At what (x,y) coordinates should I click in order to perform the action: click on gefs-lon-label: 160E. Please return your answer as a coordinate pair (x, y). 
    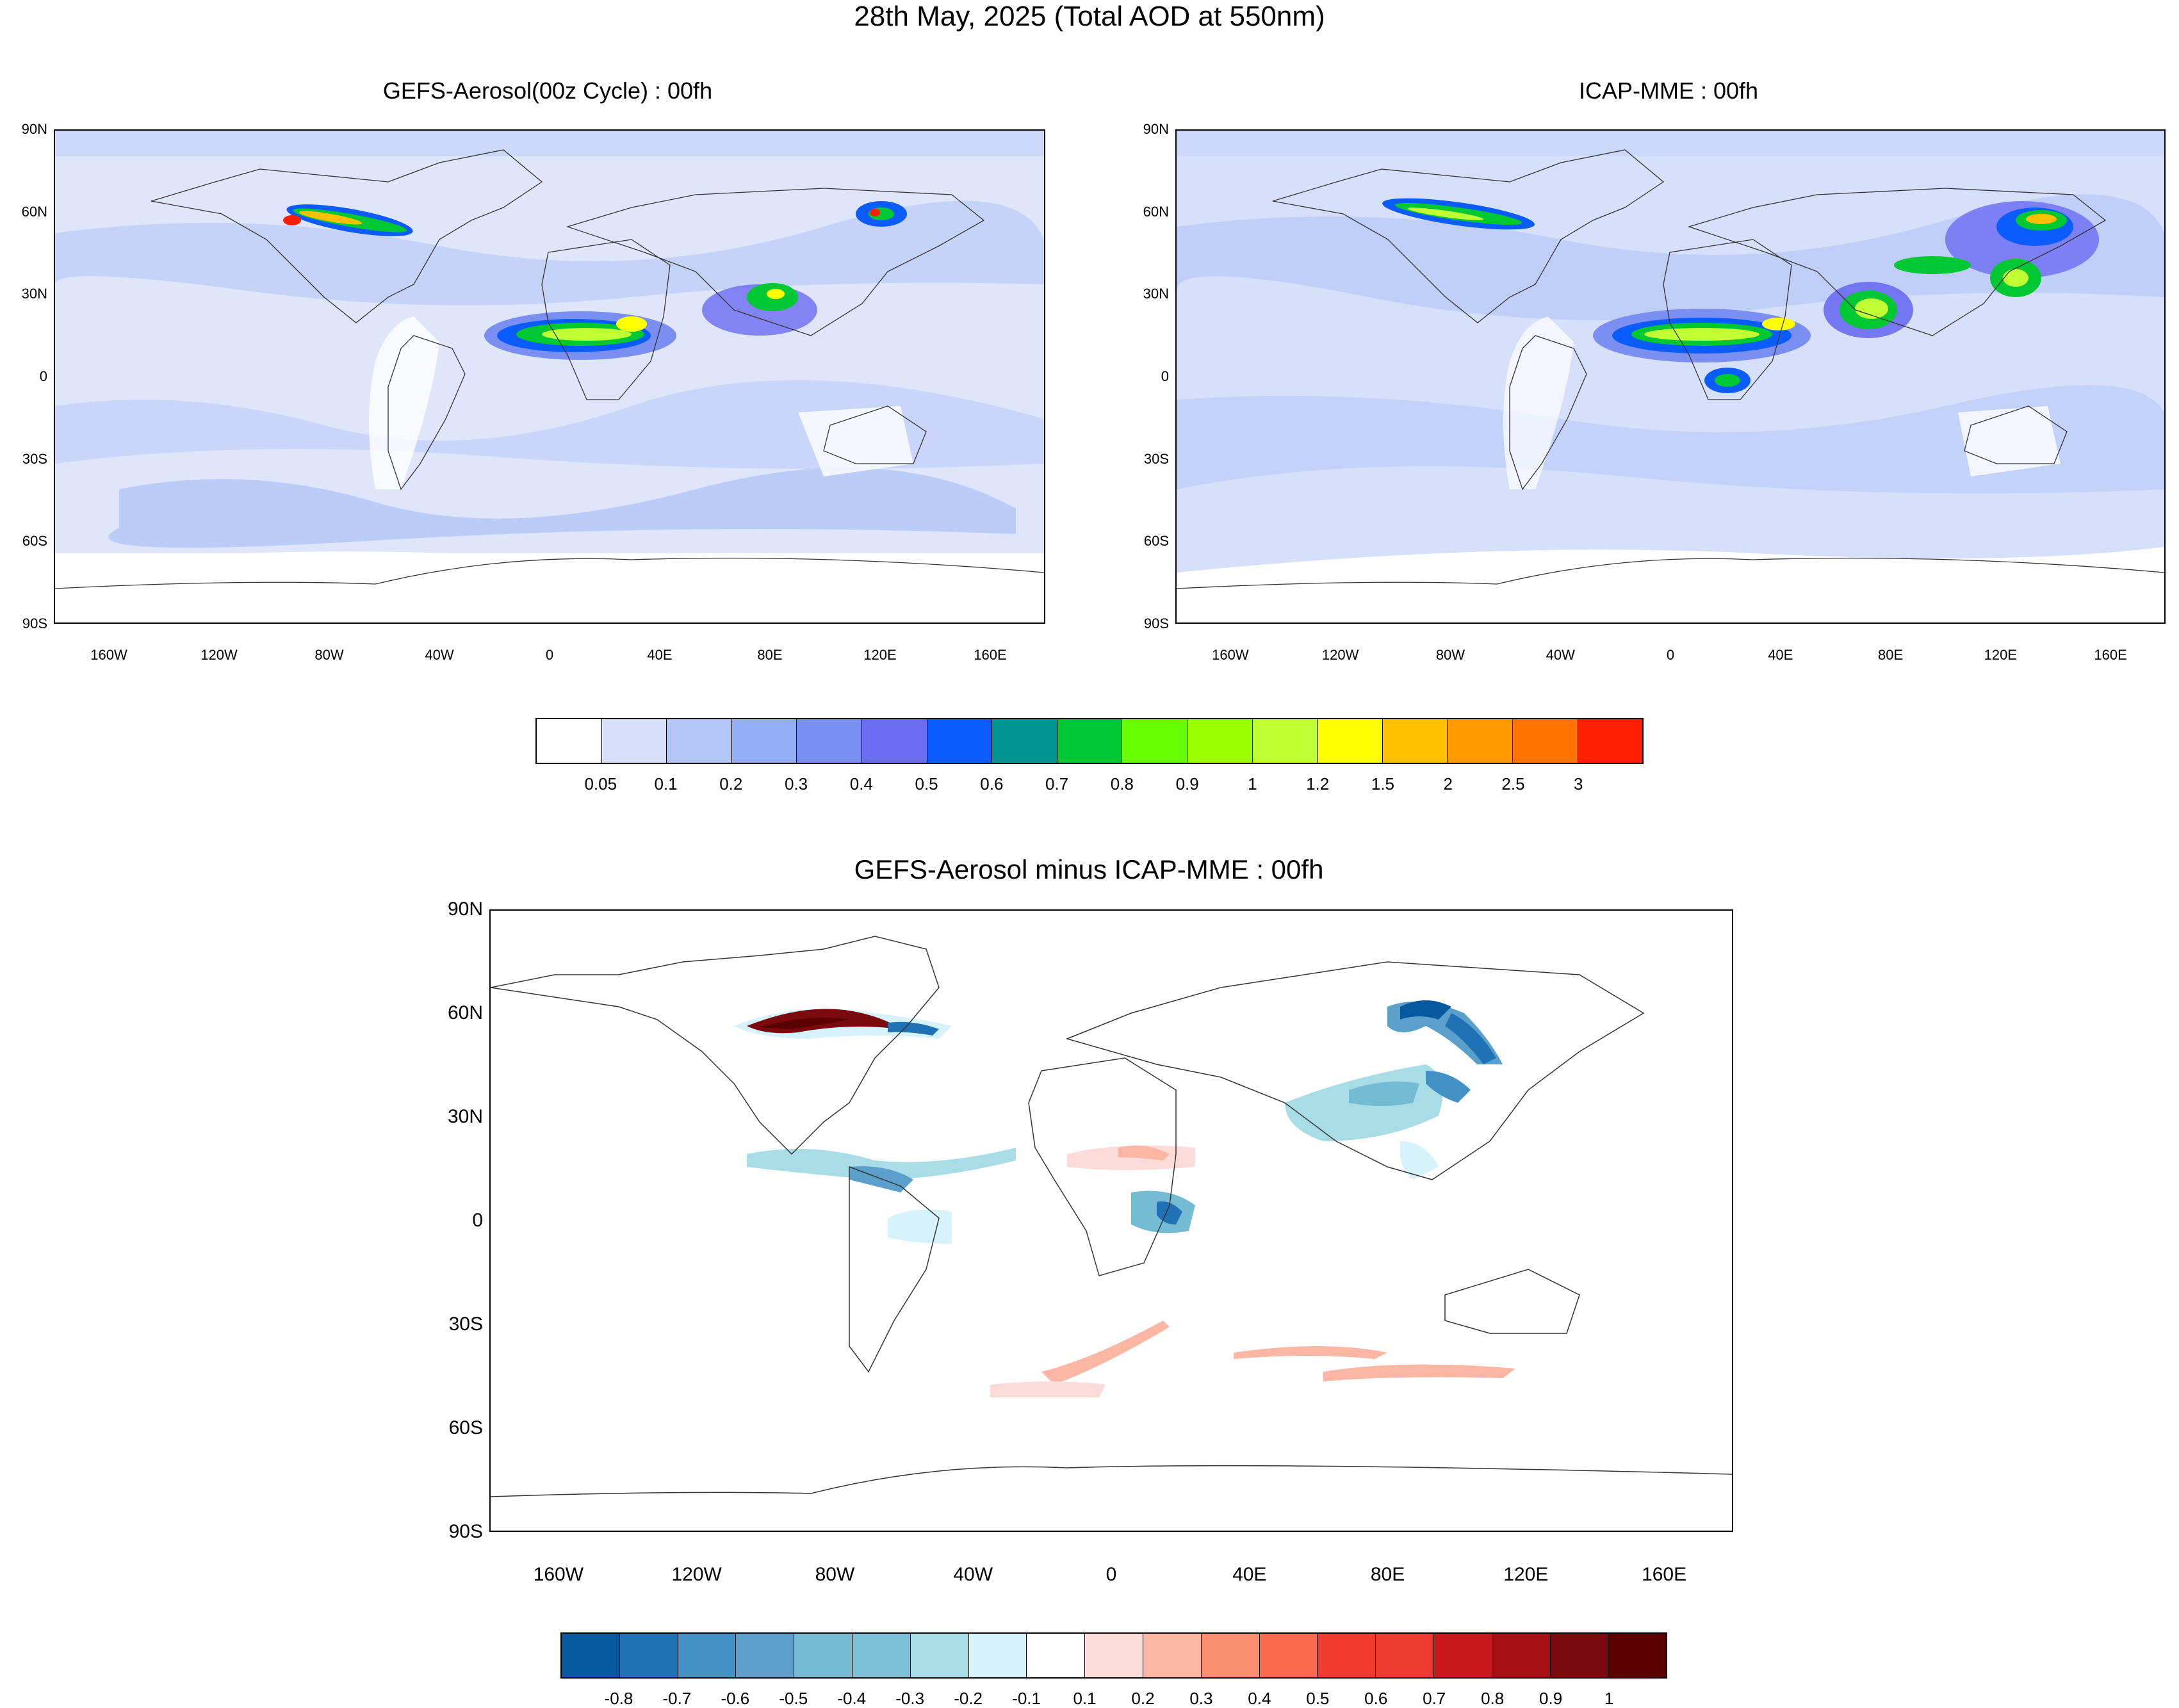
    Looking at the image, I should click on (991, 655).